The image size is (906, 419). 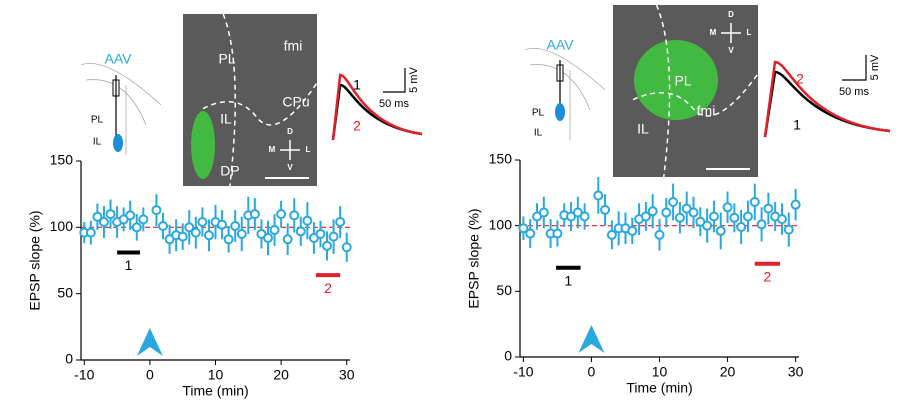 What do you see at coordinates (560, 112) in the screenshot?
I see `injection-site` at bounding box center [560, 112].